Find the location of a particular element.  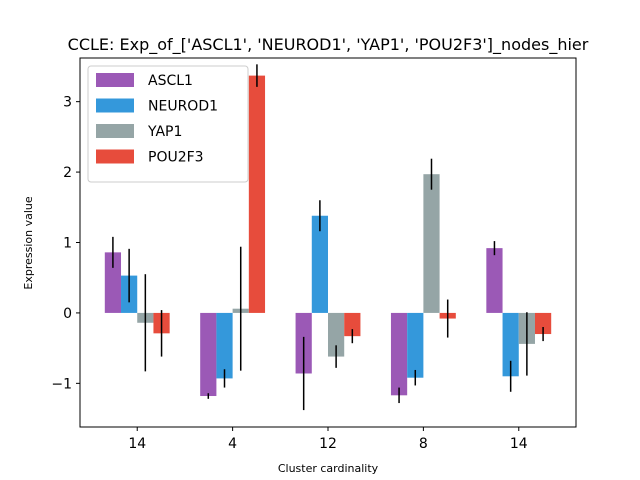

y-tick-label: 2 is located at coordinates (67, 173).